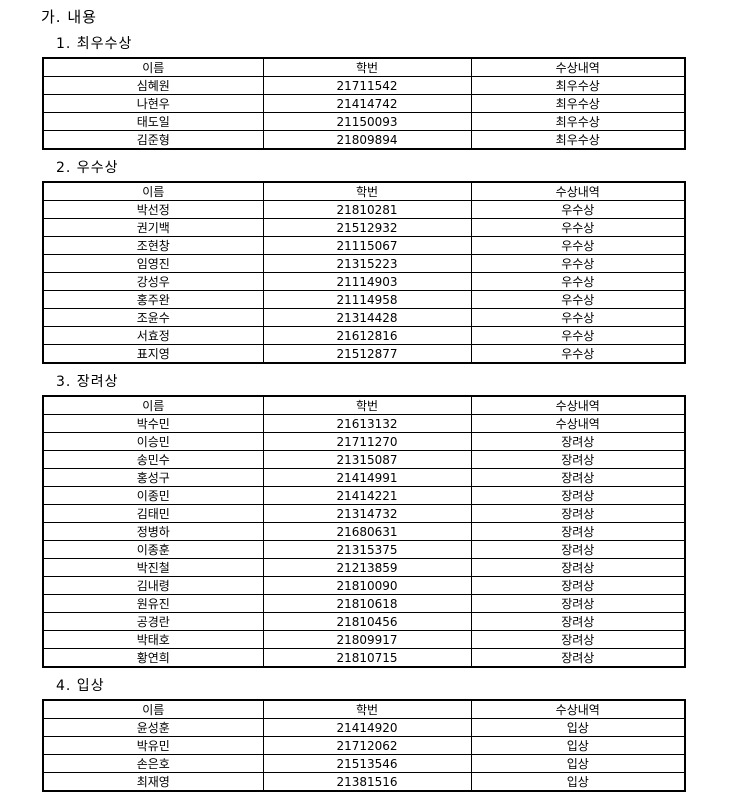 This screenshot has height=808, width=735. I want to click on table-row: 이승민 21711270 장려상, so click(364, 441).